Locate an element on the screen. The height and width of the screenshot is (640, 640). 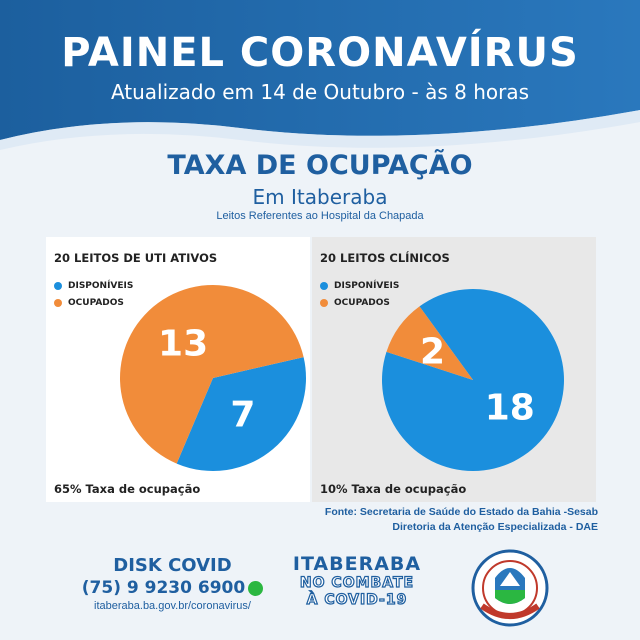
disk-covid-title: DISK COVID is located at coordinates (172, 565).